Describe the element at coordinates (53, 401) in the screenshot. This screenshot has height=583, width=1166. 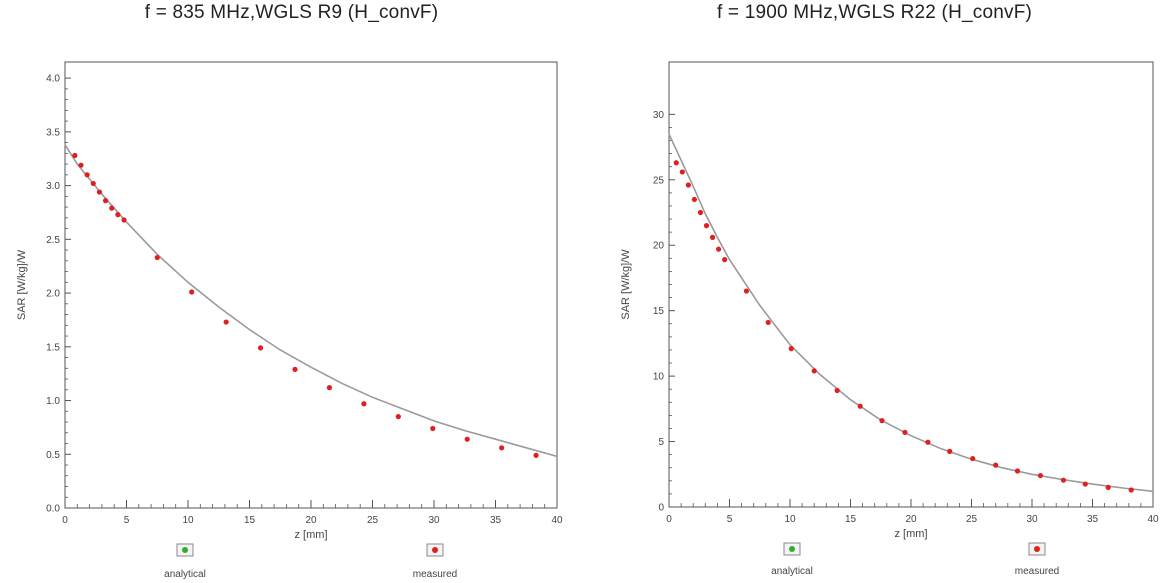
I see `y-tick-label: 1.0` at that location.